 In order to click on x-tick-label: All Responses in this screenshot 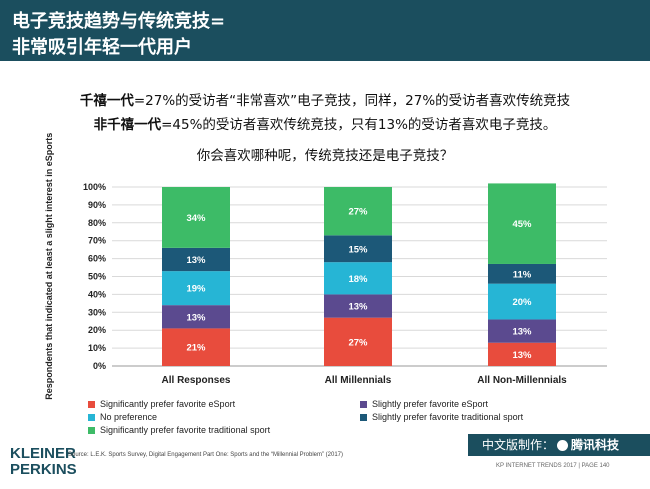, I will do `click(196, 380)`.